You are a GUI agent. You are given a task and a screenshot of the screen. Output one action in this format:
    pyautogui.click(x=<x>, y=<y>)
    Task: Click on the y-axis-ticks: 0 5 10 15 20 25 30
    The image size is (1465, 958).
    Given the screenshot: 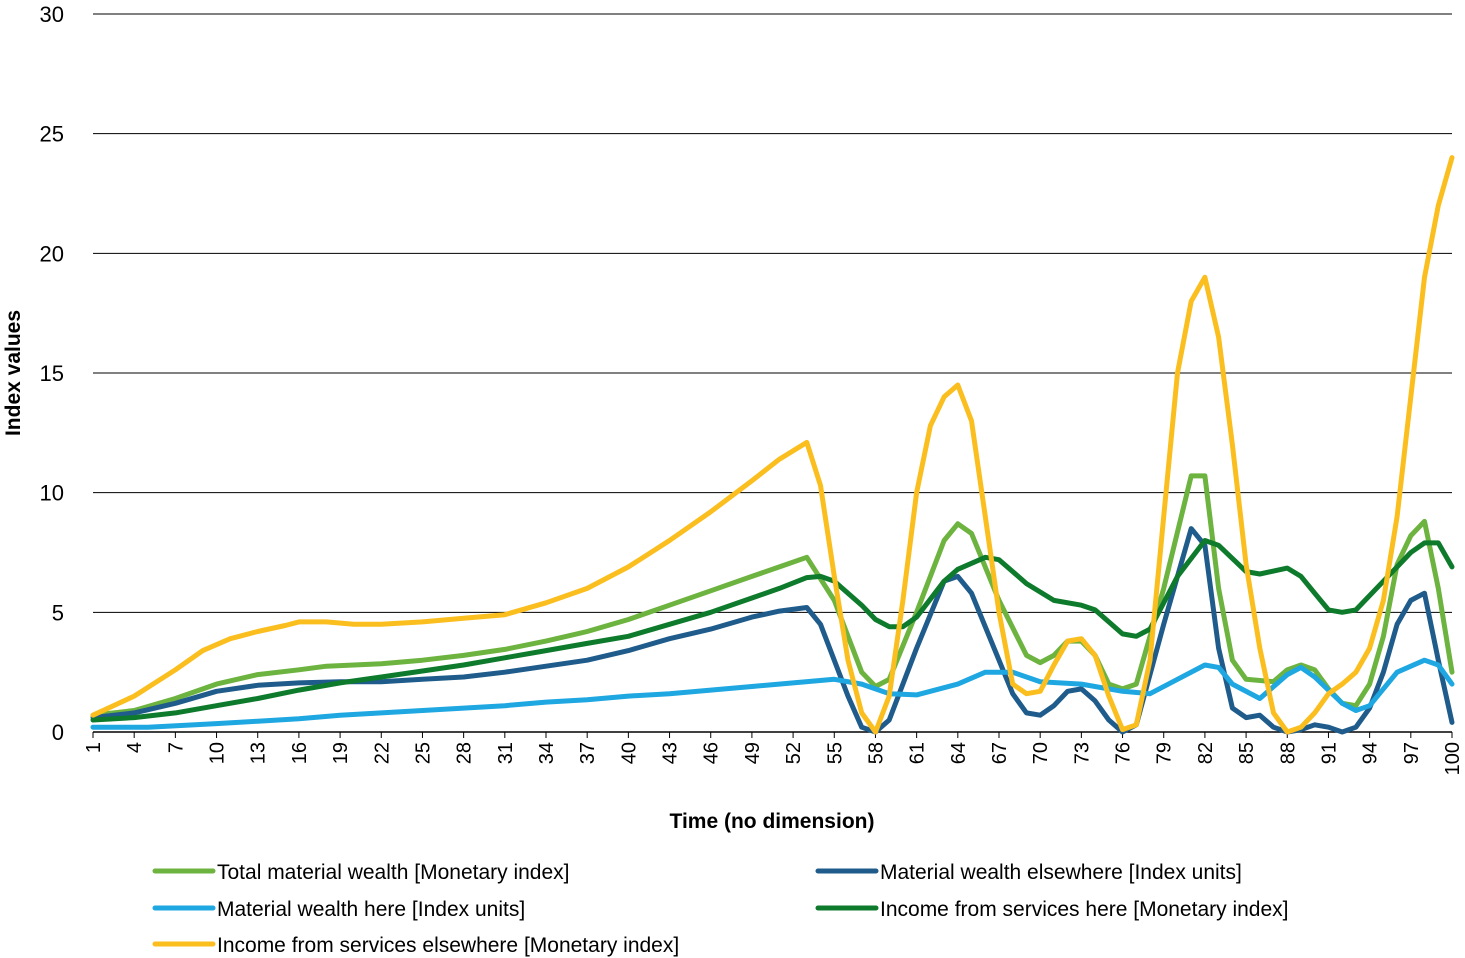 What is the action you would take?
    pyautogui.click(x=52, y=373)
    